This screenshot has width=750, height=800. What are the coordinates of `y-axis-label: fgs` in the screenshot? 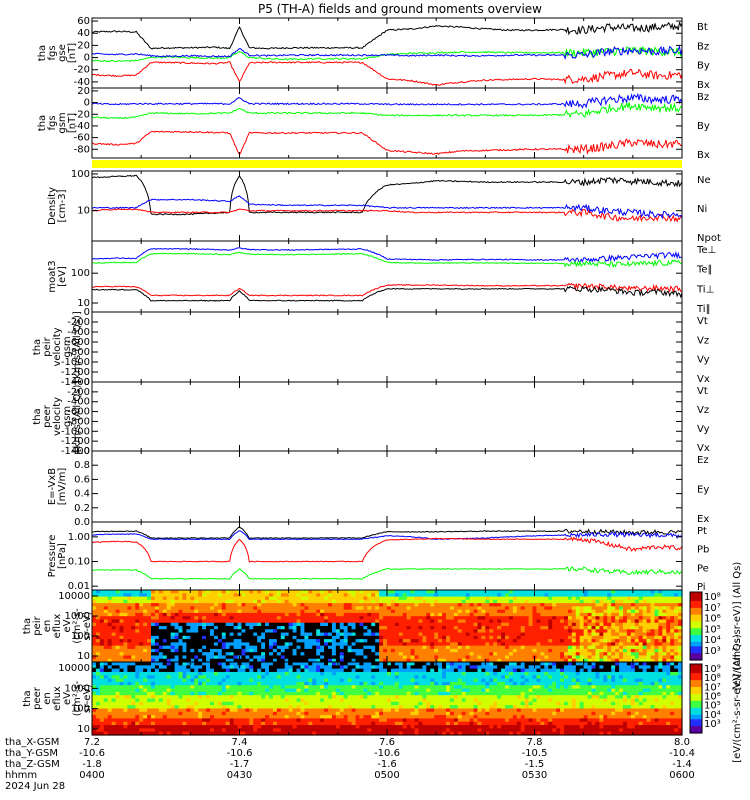 It's located at (52, 52).